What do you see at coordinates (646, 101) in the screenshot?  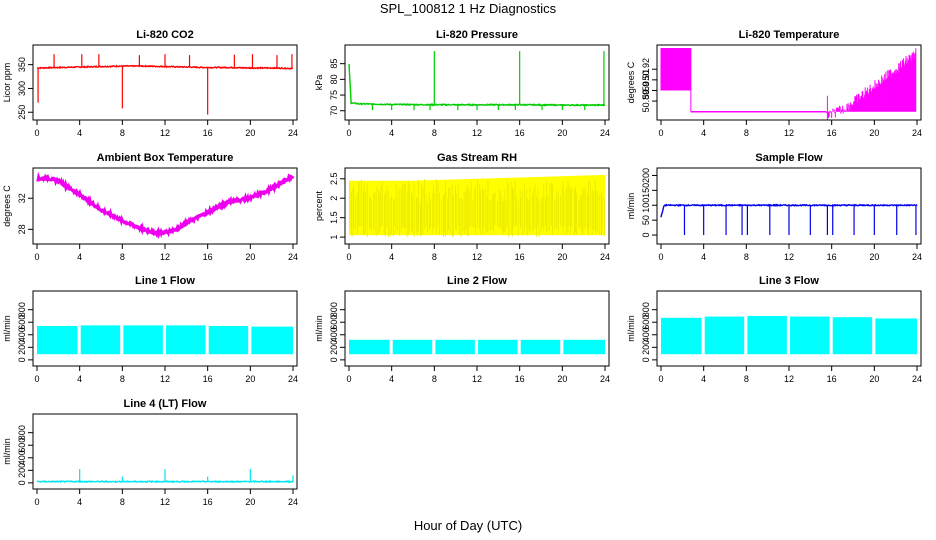 I see `y-tick-label: 50.89` at bounding box center [646, 101].